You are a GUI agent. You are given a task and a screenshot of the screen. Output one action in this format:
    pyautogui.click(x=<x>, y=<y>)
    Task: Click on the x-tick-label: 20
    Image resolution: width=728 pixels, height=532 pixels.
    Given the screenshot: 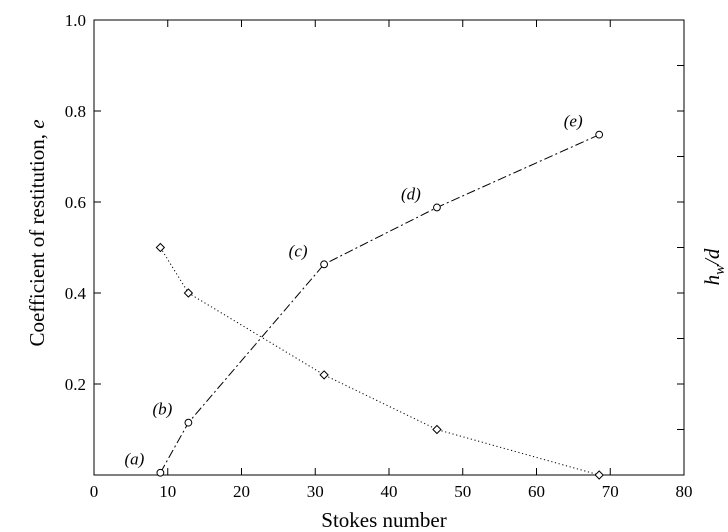 What is the action you would take?
    pyautogui.click(x=241, y=491)
    